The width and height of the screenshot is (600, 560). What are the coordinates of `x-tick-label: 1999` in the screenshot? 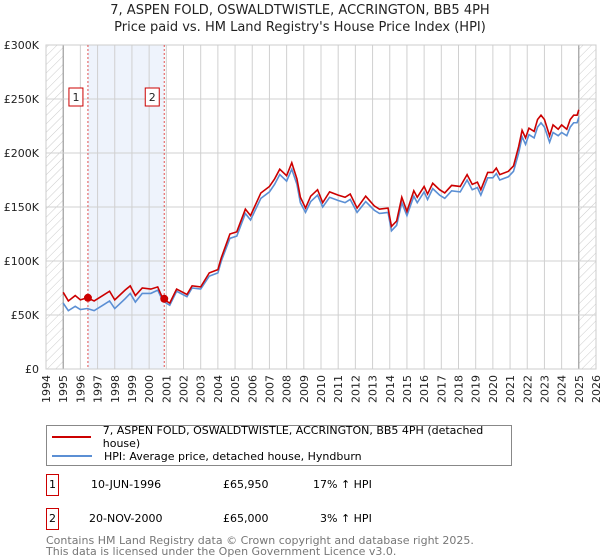 It's located at (132, 389).